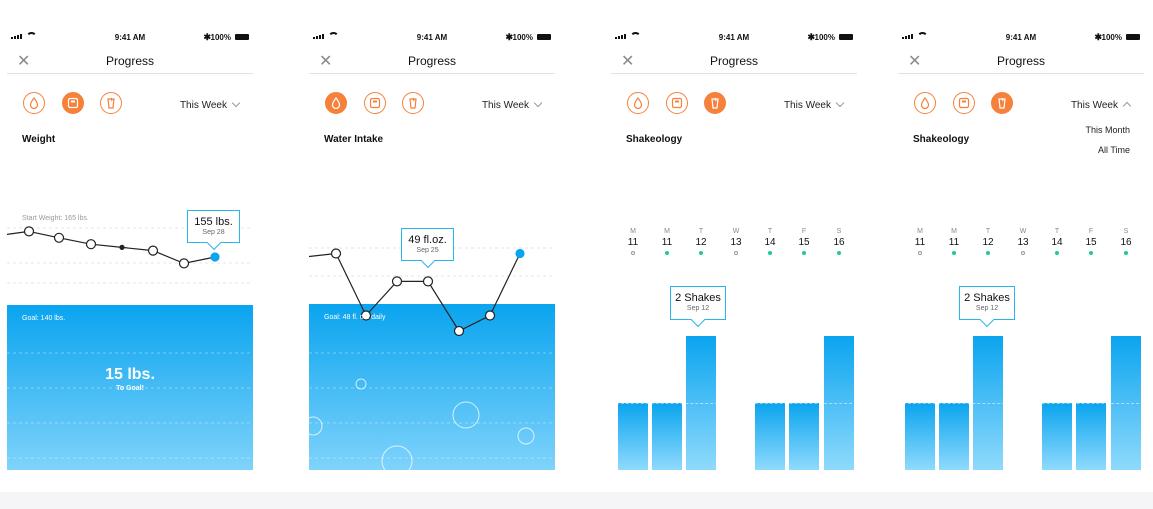 This screenshot has height=509, width=1153. Describe the element at coordinates (667, 231) in the screenshot. I see `day-letter: M` at that location.